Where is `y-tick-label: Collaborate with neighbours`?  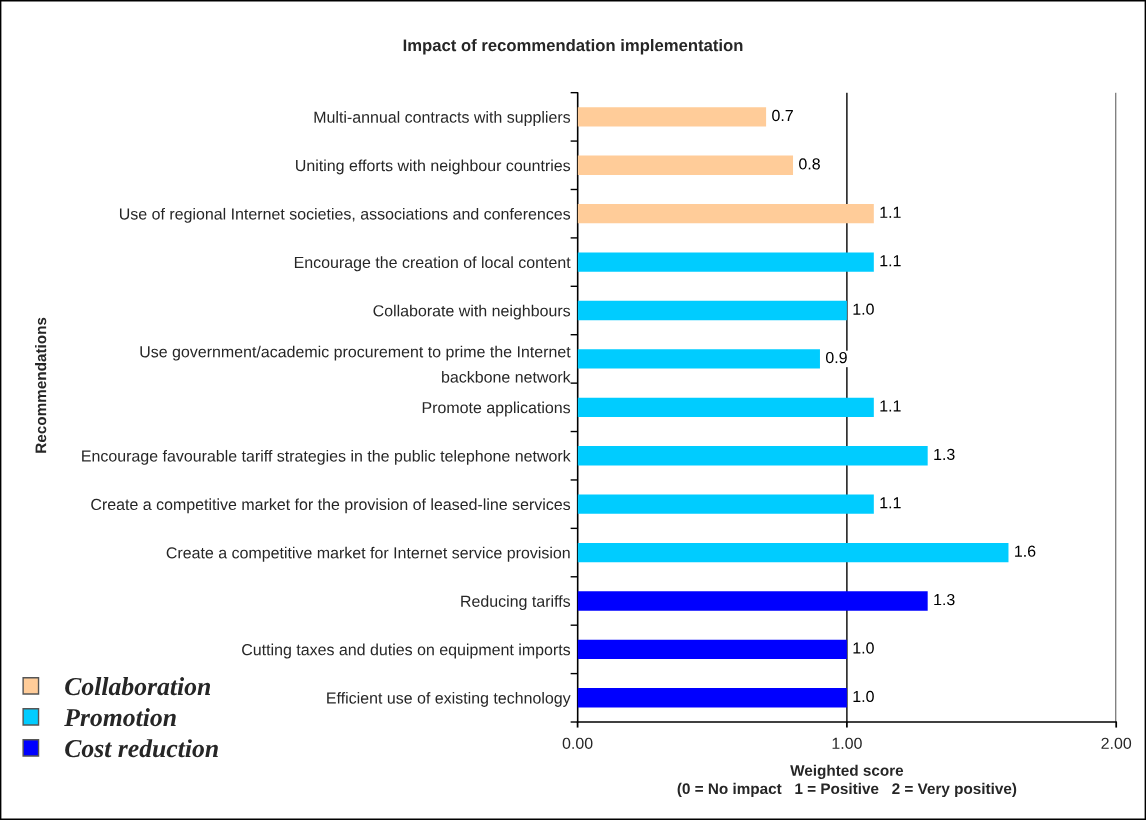
y-tick-label: Collaborate with neighbours is located at coordinates (472, 312).